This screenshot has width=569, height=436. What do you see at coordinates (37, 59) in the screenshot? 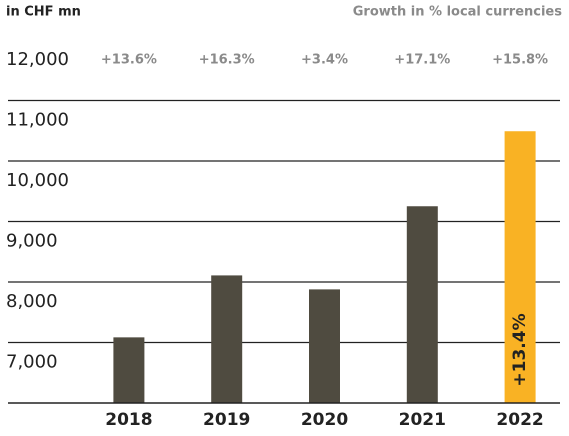
I see `y-tick-label: 12,000` at bounding box center [37, 59].